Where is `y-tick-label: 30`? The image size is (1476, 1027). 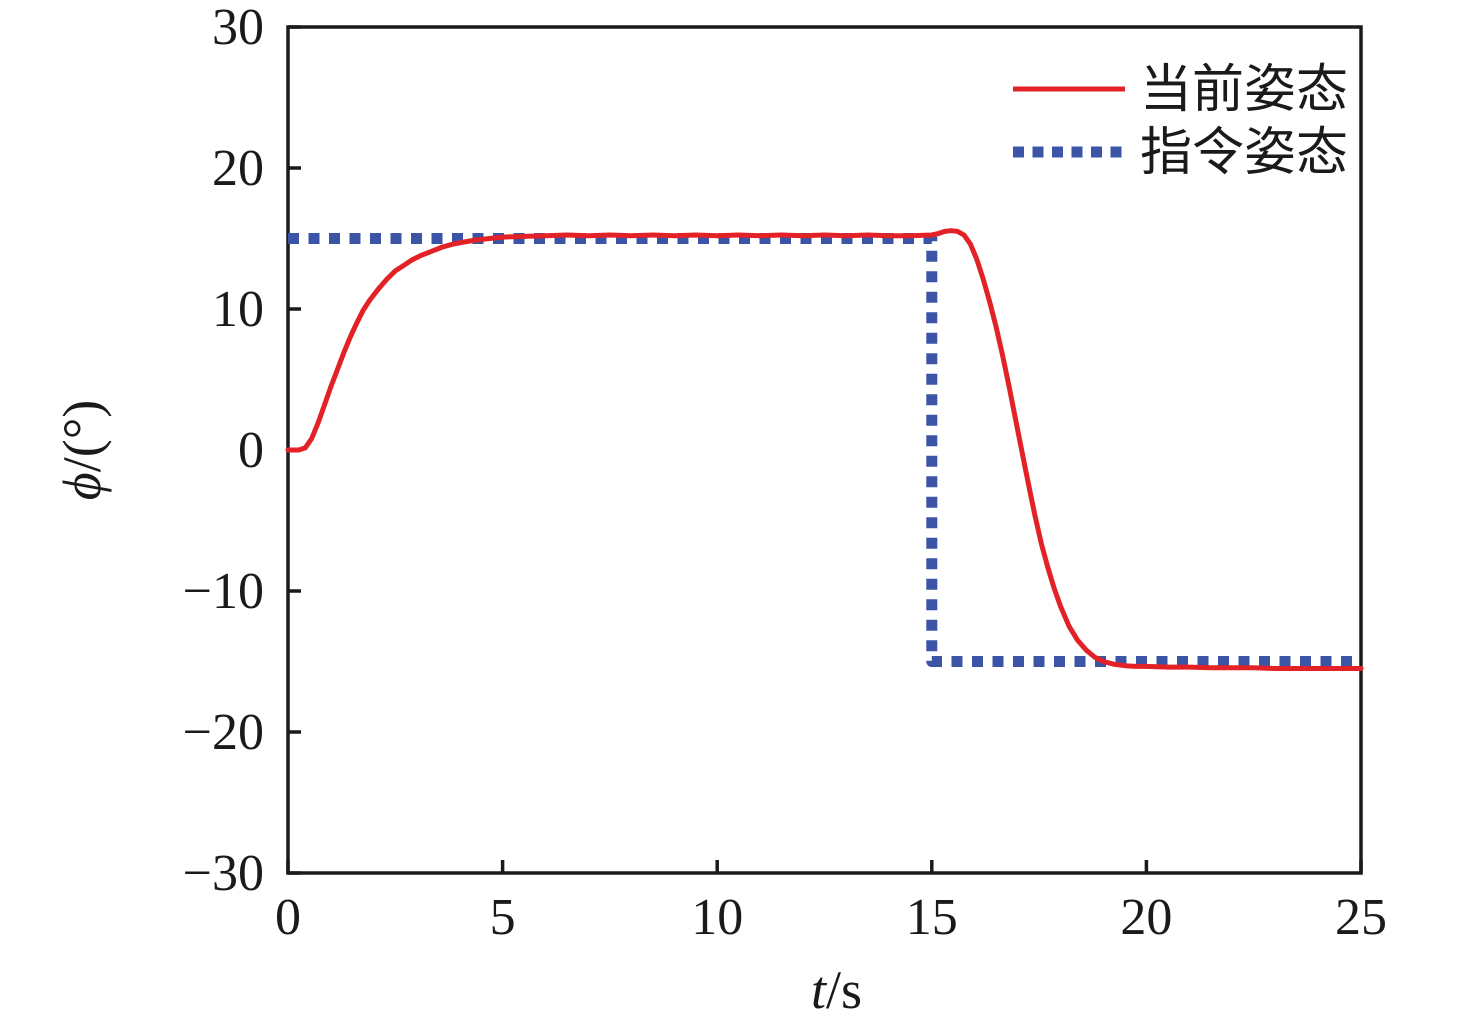
y-tick-label: 30 is located at coordinates (238, 28).